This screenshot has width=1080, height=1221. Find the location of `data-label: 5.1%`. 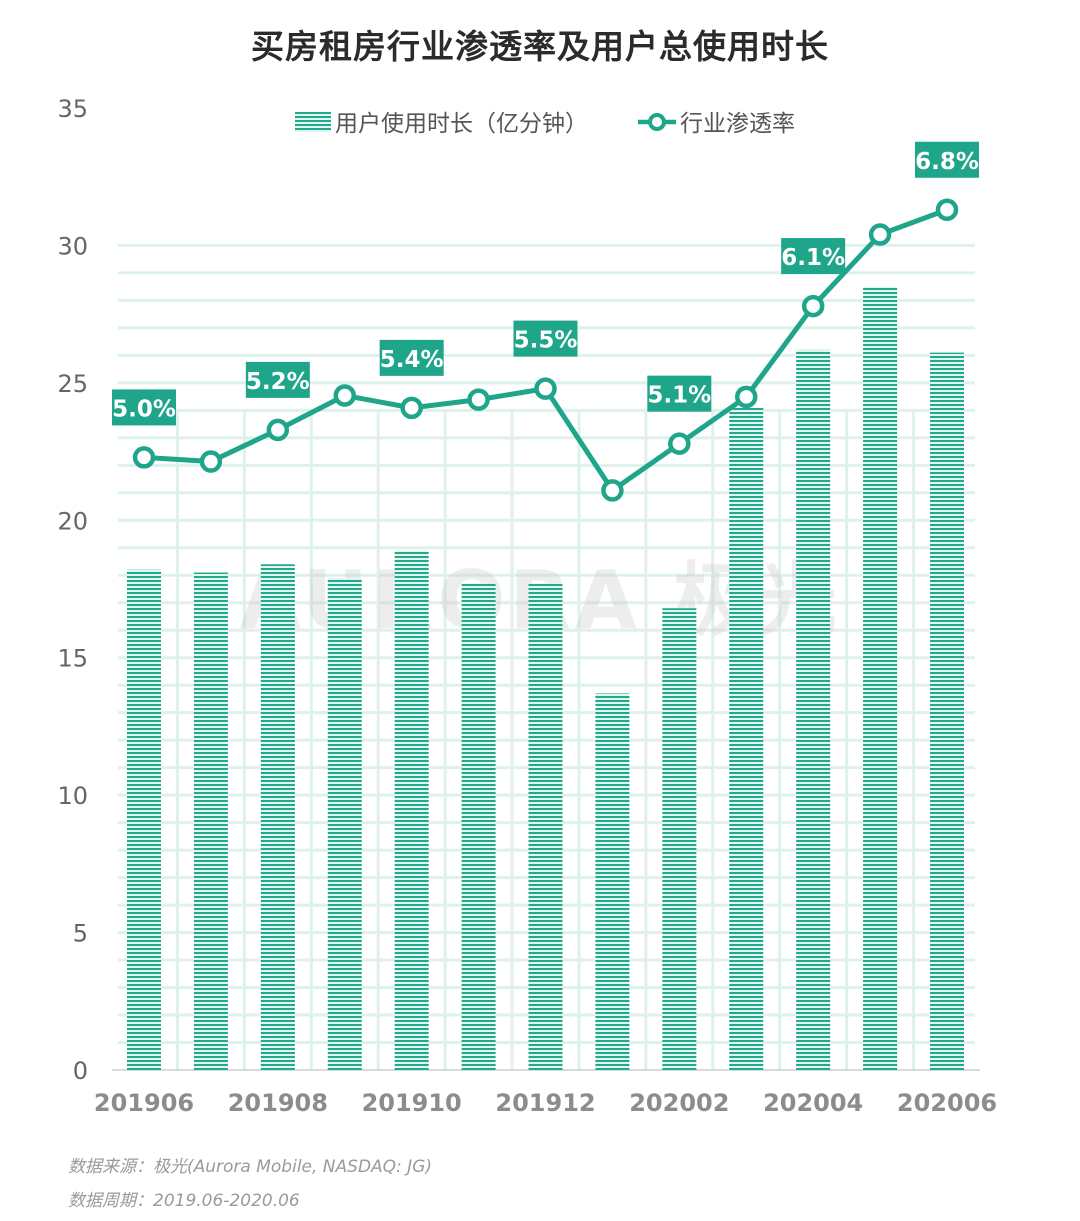

data-label: 5.1% is located at coordinates (679, 396).